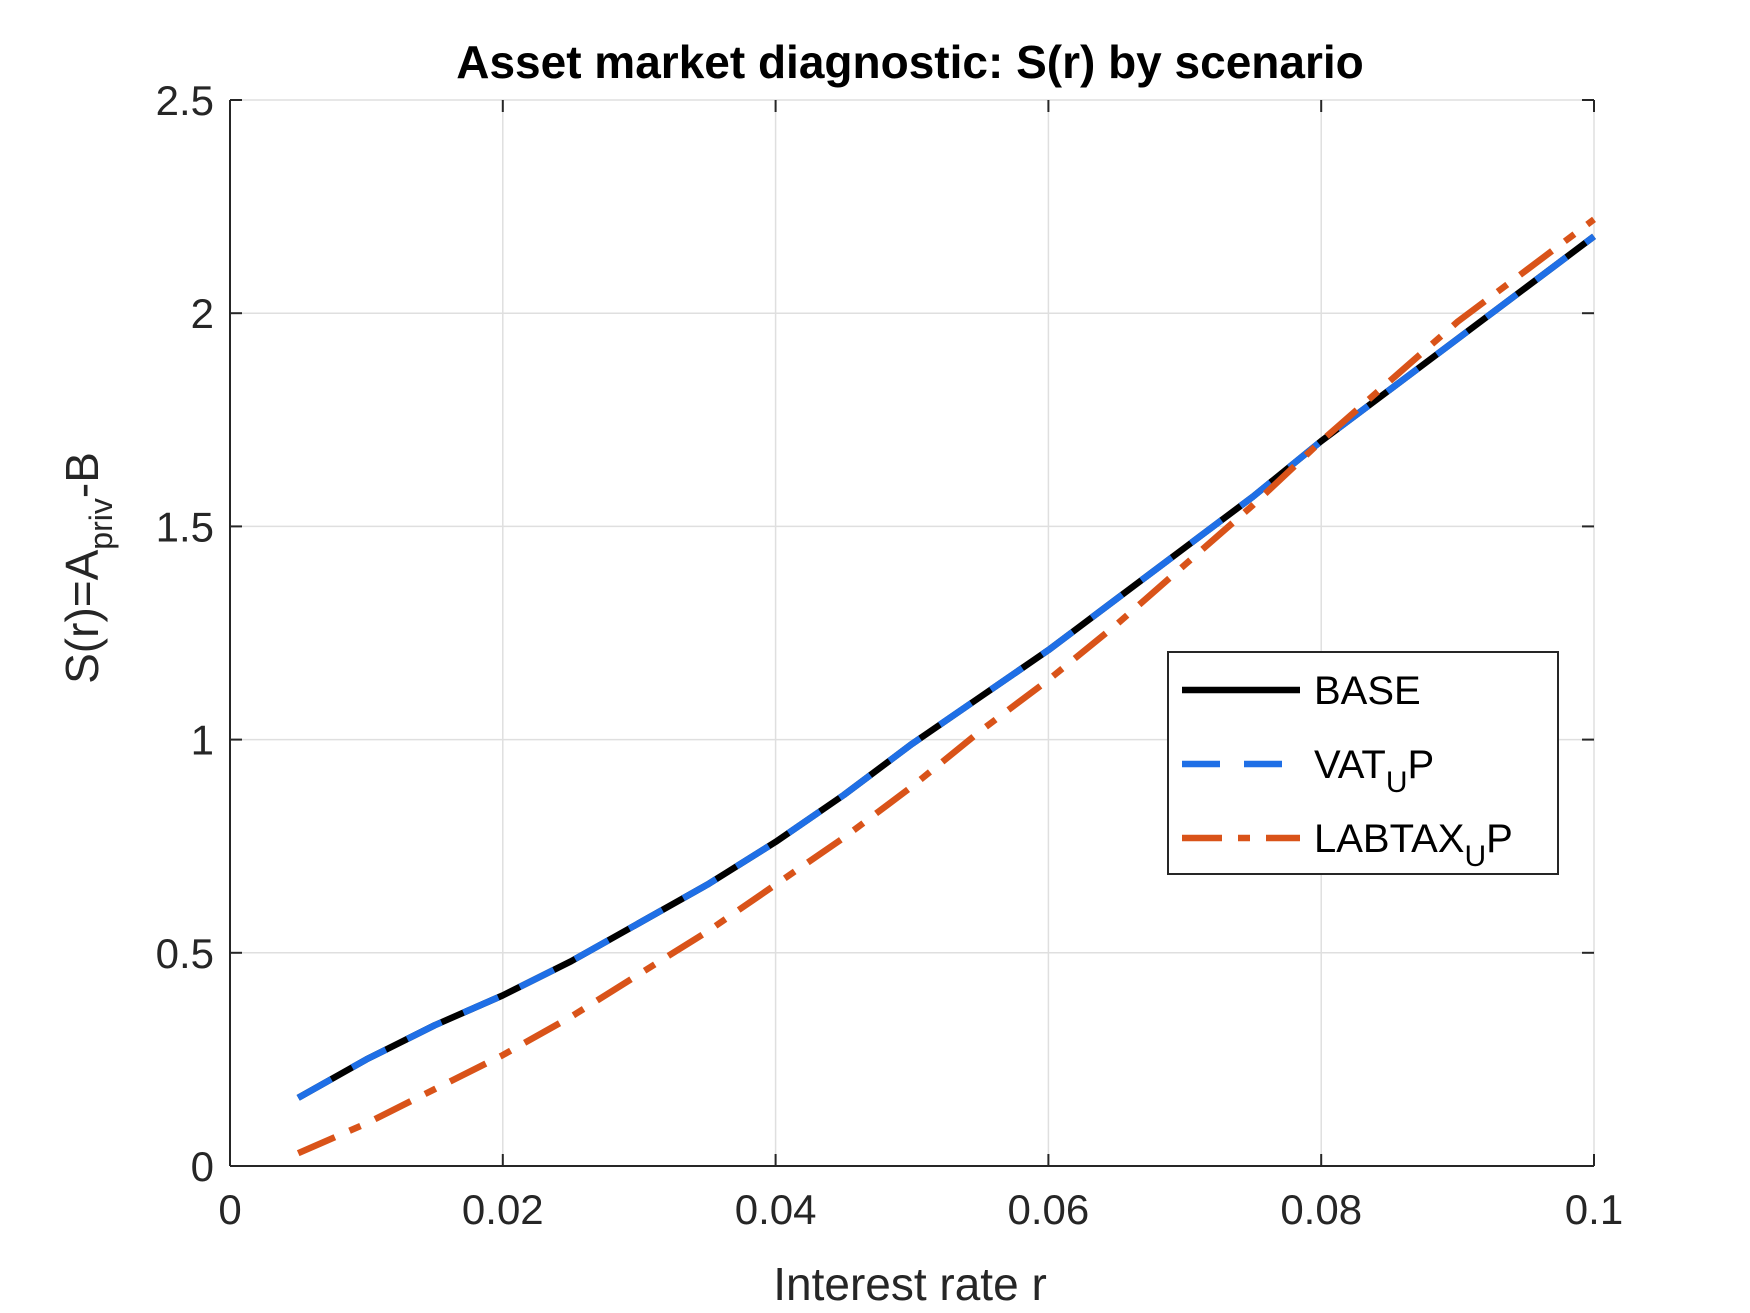 The height and width of the screenshot is (1313, 1750). Describe the element at coordinates (1049, 1209) in the screenshot. I see `x-tick-label: 0.06` at that location.